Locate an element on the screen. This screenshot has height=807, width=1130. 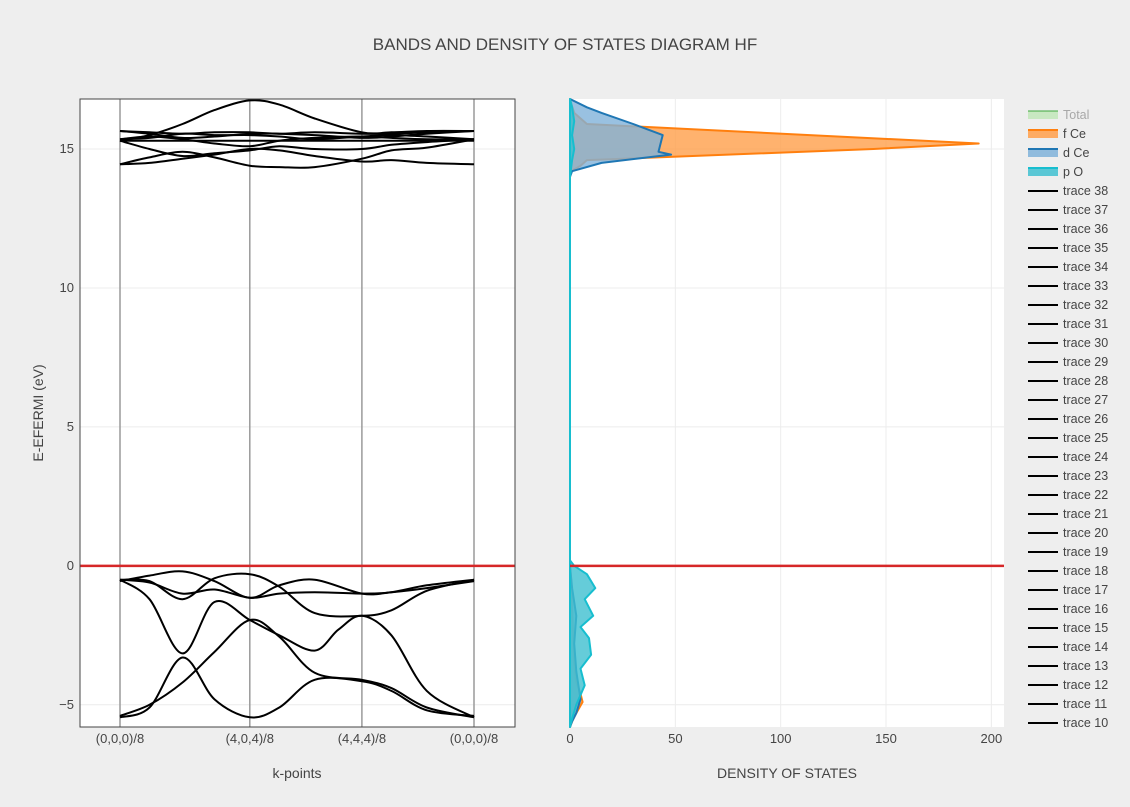
dos-x-tick-label: 150 is located at coordinates (886, 738).